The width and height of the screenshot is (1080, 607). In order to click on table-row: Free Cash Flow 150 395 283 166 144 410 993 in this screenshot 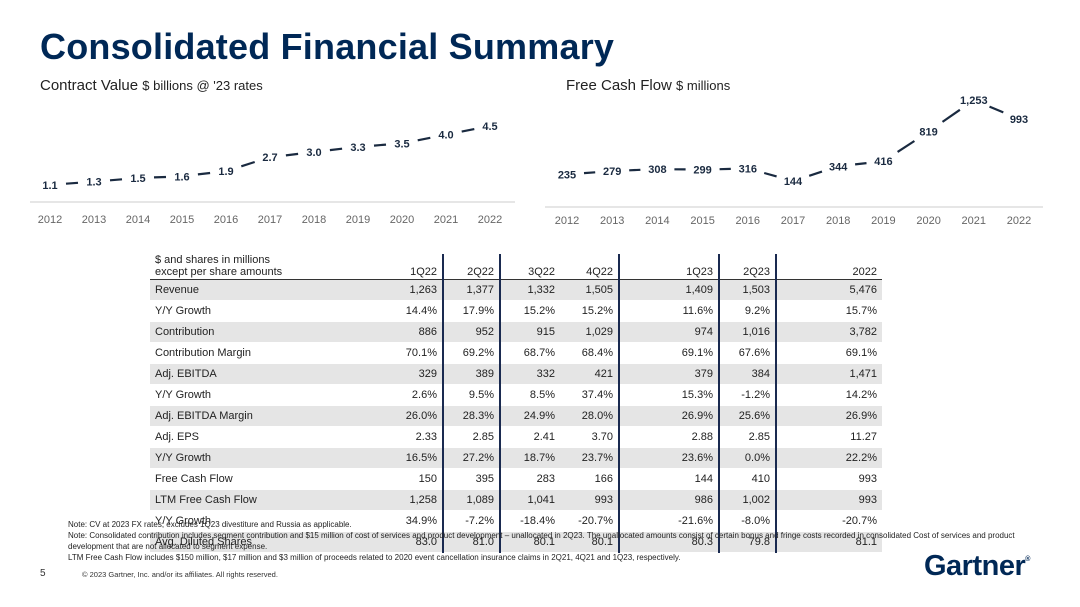, I will do `click(516, 479)`.